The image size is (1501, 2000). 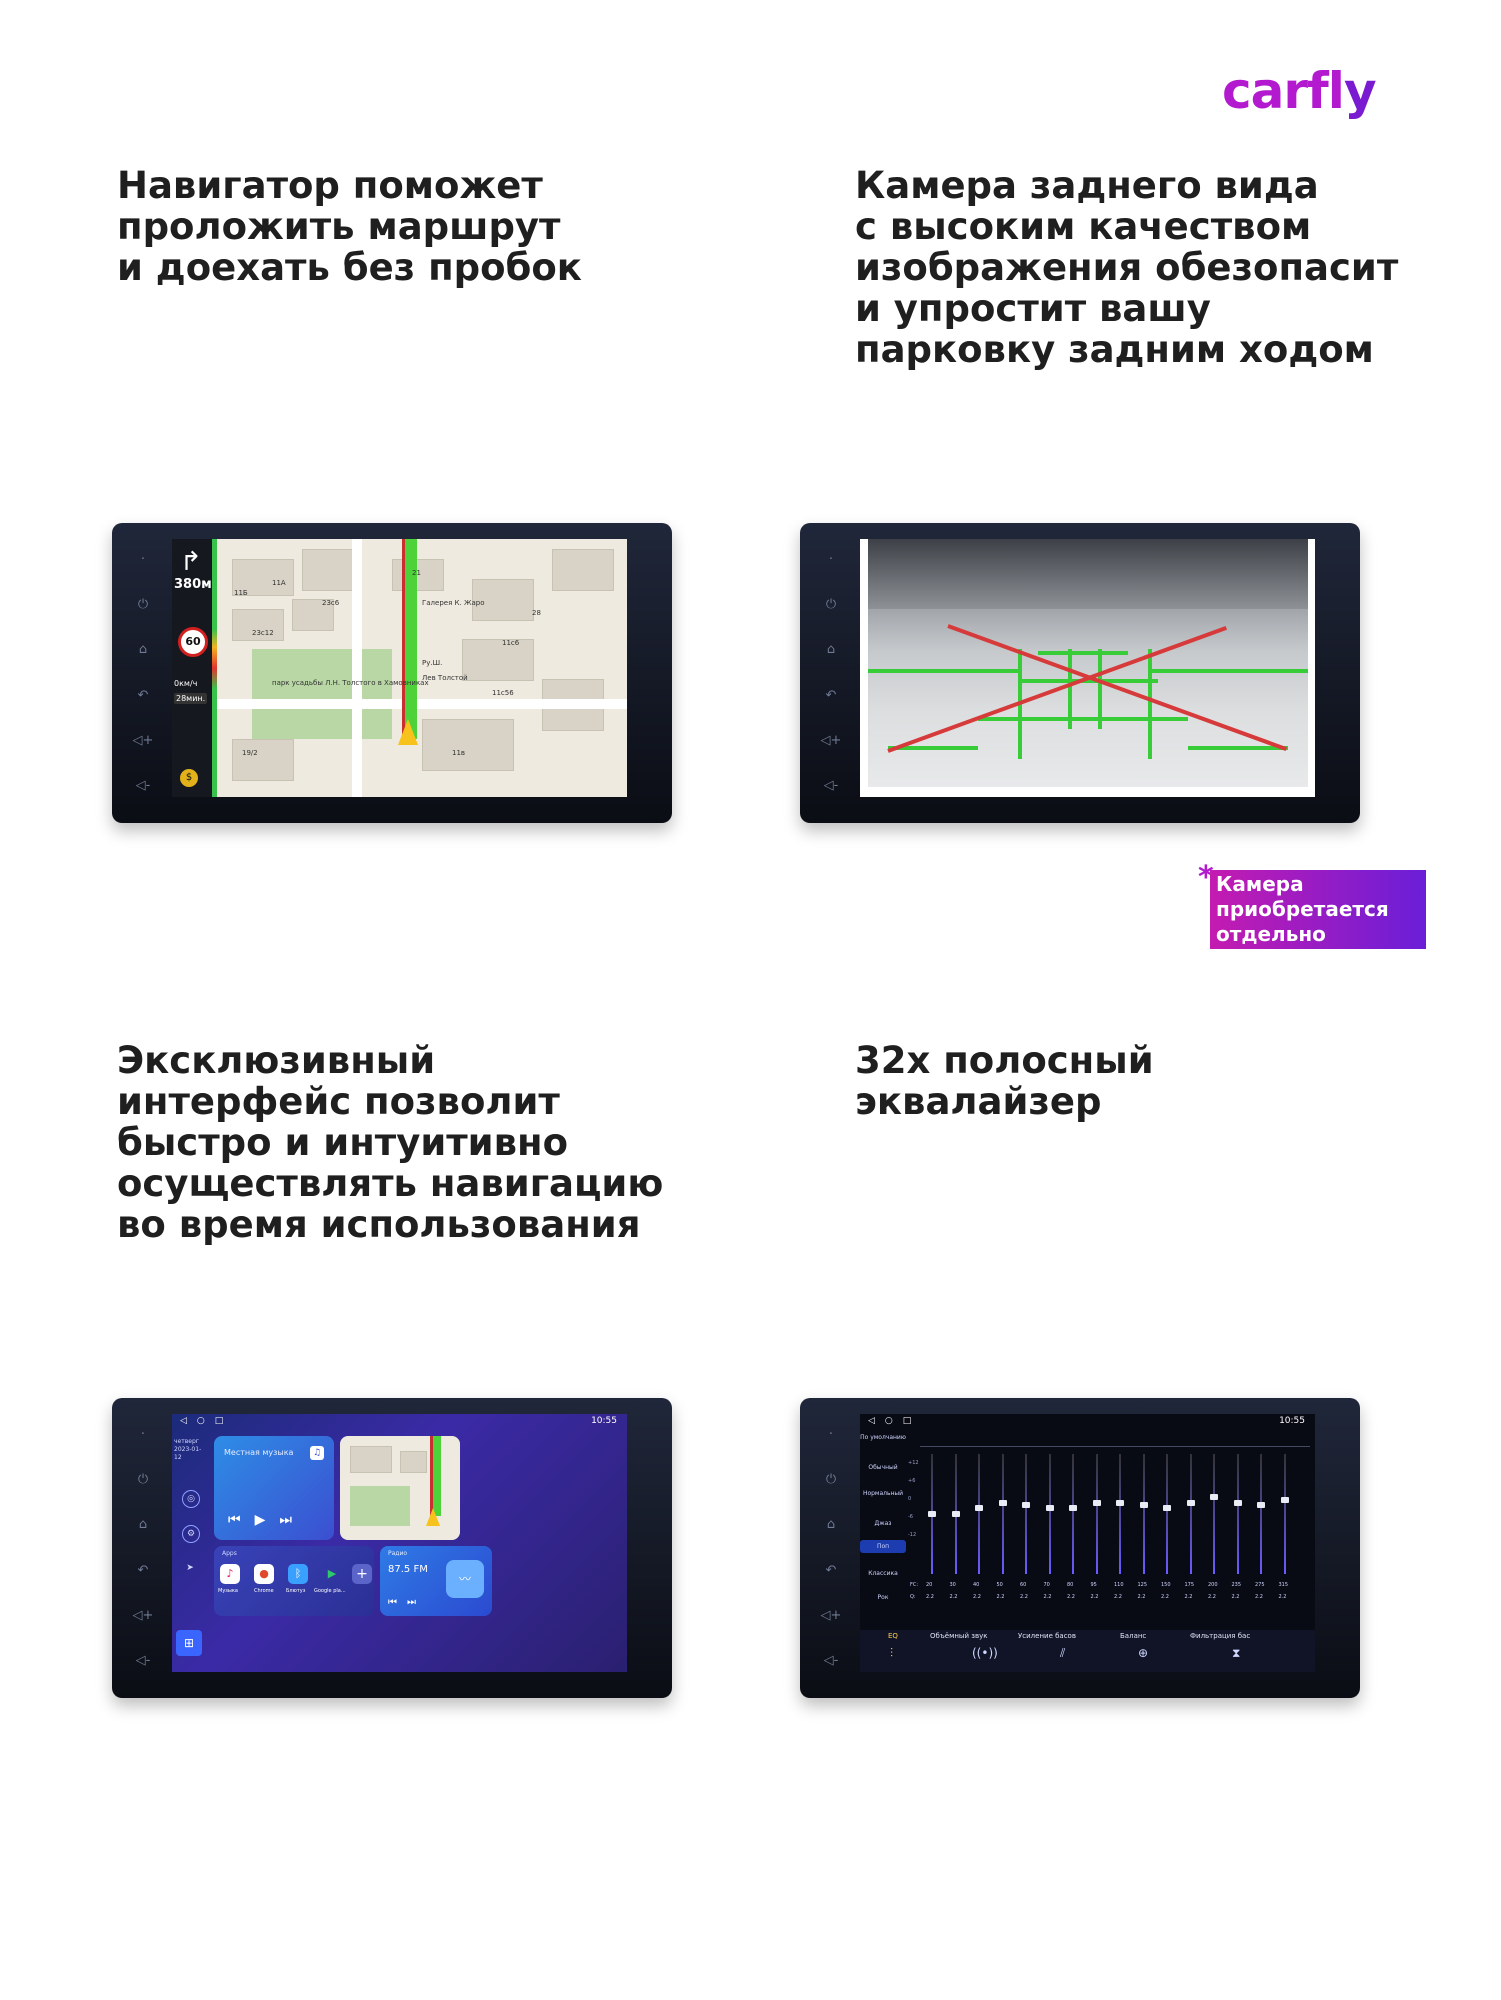 What do you see at coordinates (893, 1636) in the screenshot?
I see `tab-eq: EQ` at bounding box center [893, 1636].